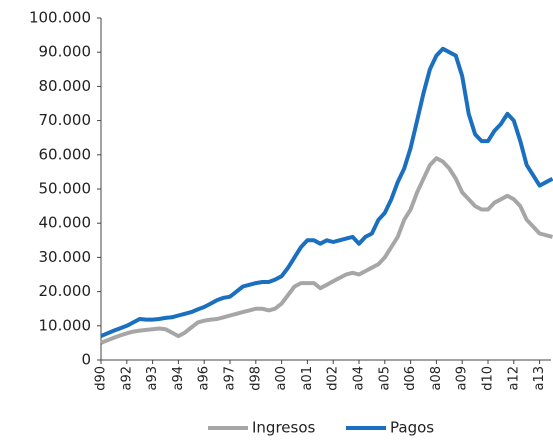 This screenshot has height=440, width=553. I want to click on x-tick-label: a13, so click(539, 378).